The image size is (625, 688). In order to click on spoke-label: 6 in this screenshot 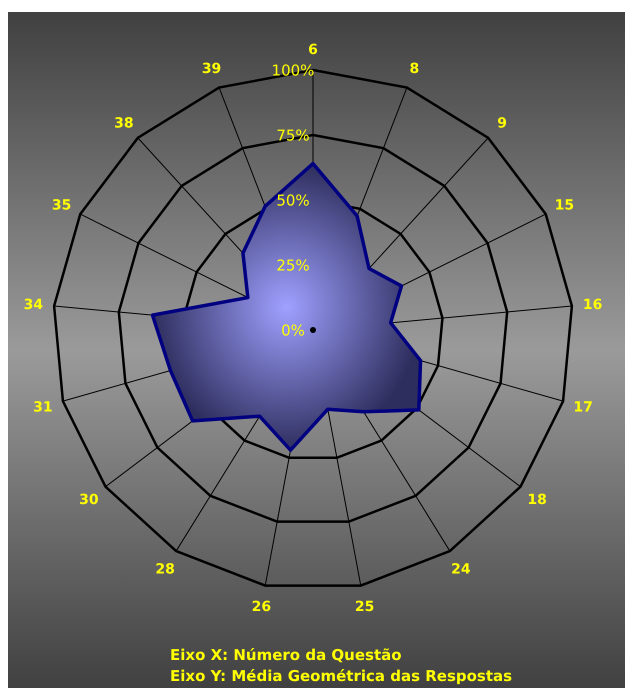, I will do `click(313, 50)`.